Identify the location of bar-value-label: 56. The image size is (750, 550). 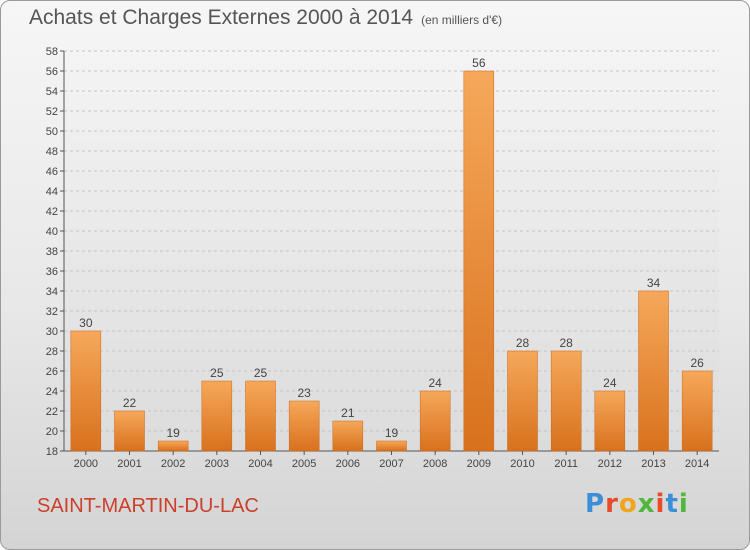
(479, 63).